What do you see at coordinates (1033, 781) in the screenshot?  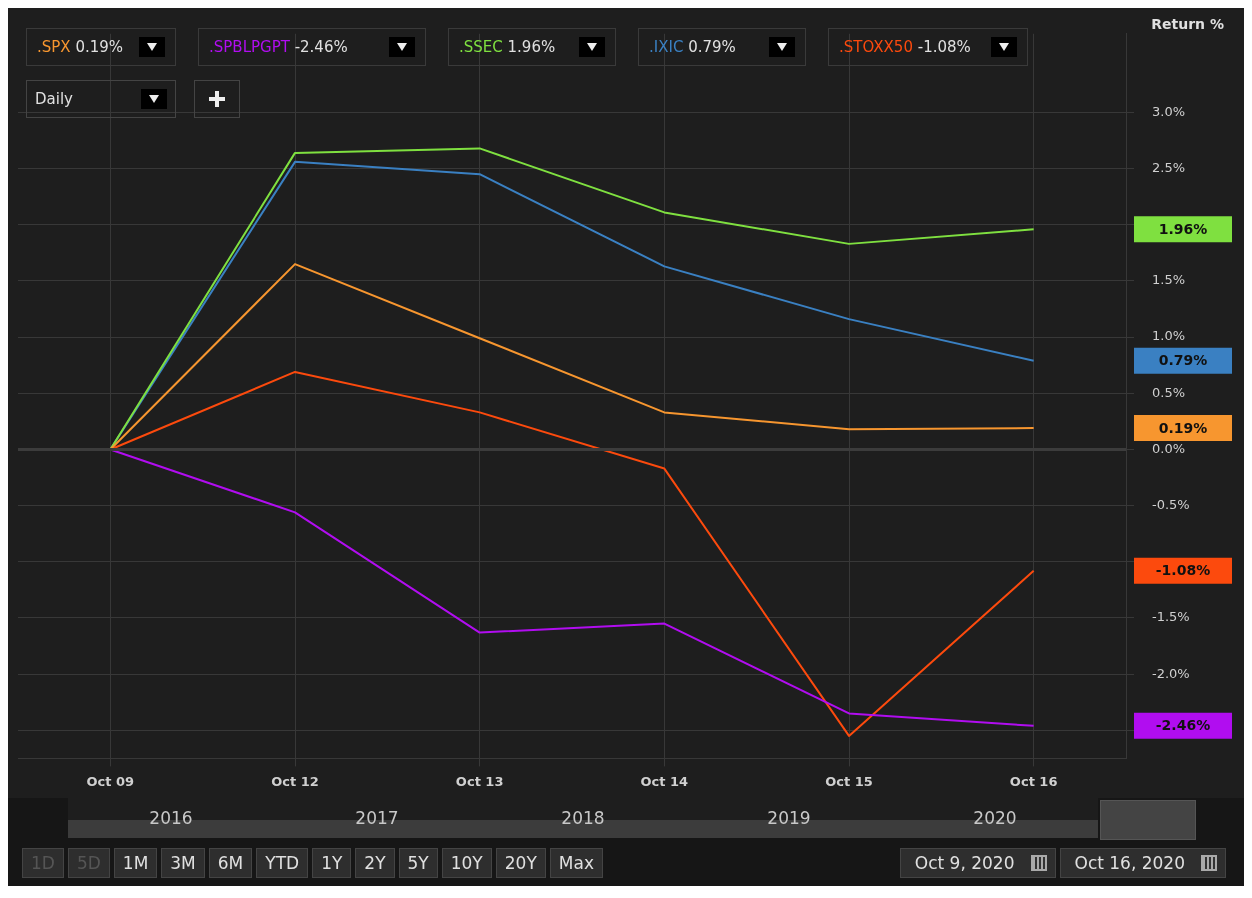 I see `x-tick-label: Oct 16` at bounding box center [1033, 781].